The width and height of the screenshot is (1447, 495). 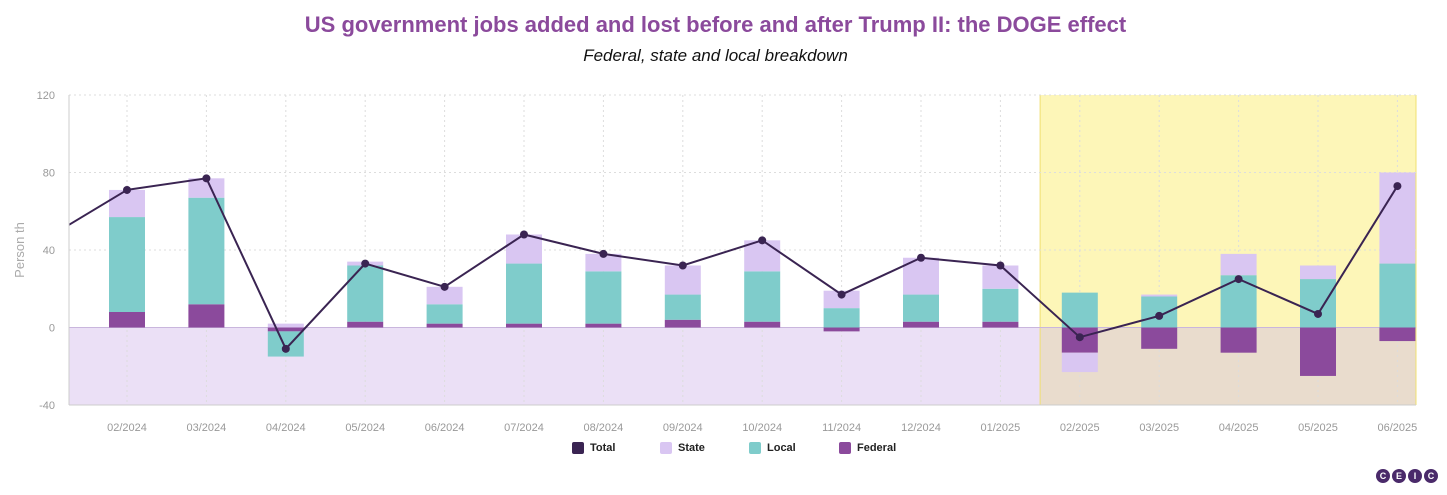 I want to click on y-tick-label: 40, so click(x=49, y=251).